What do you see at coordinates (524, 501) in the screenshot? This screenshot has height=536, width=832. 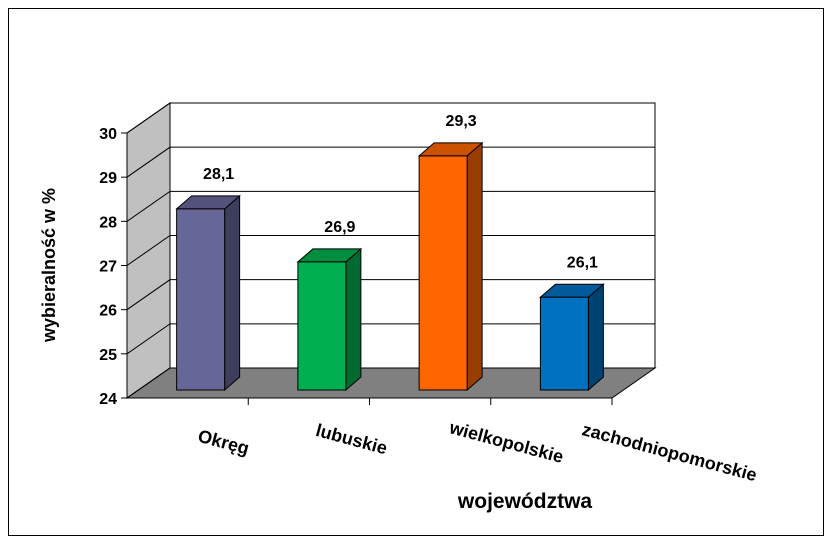 I see `x-axis-title: województwa` at bounding box center [524, 501].